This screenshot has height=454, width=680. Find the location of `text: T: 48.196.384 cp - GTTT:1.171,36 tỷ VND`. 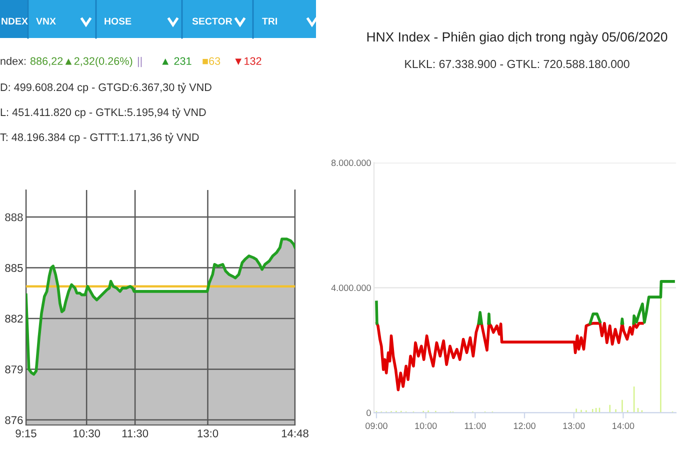

text: T: 48.196.384 cp - GTTT:1.171,36 tỷ VND is located at coordinates (99, 138).